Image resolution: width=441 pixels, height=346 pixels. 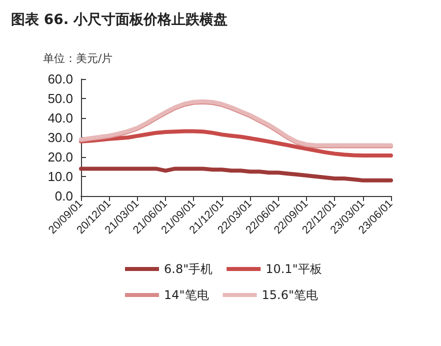 What do you see at coordinates (60, 176) in the screenshot?
I see `y-tick-label: 10.0` at bounding box center [60, 176].